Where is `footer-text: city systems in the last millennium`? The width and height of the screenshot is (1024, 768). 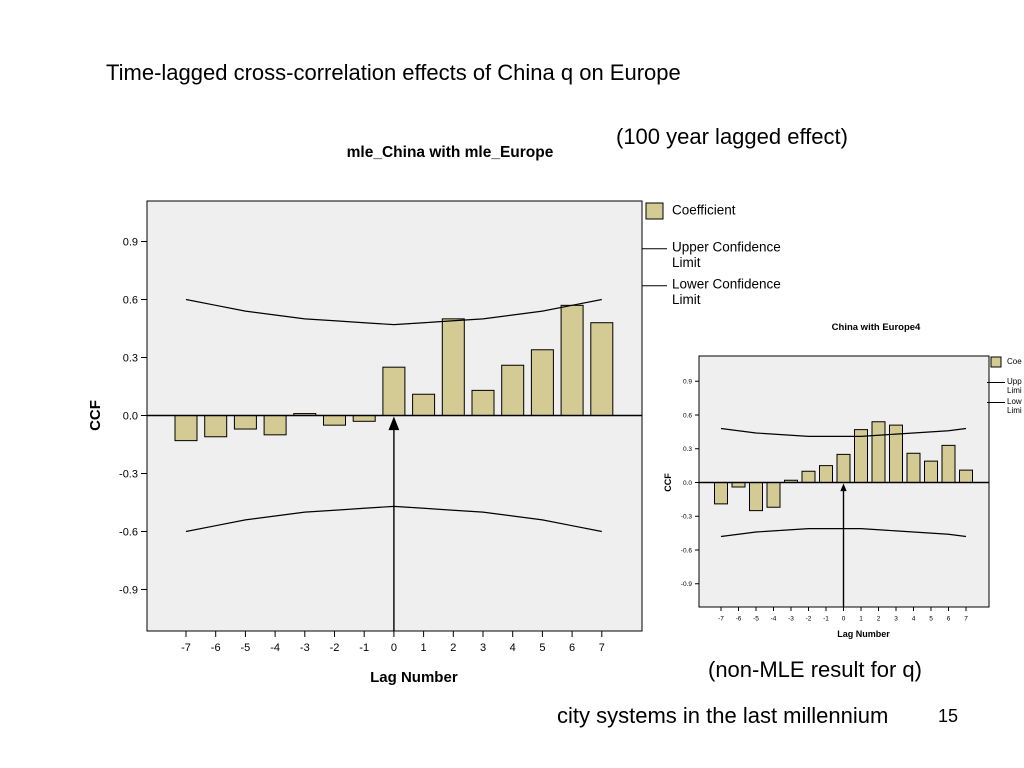 footer-text: city systems in the last millennium is located at coordinates (723, 715).